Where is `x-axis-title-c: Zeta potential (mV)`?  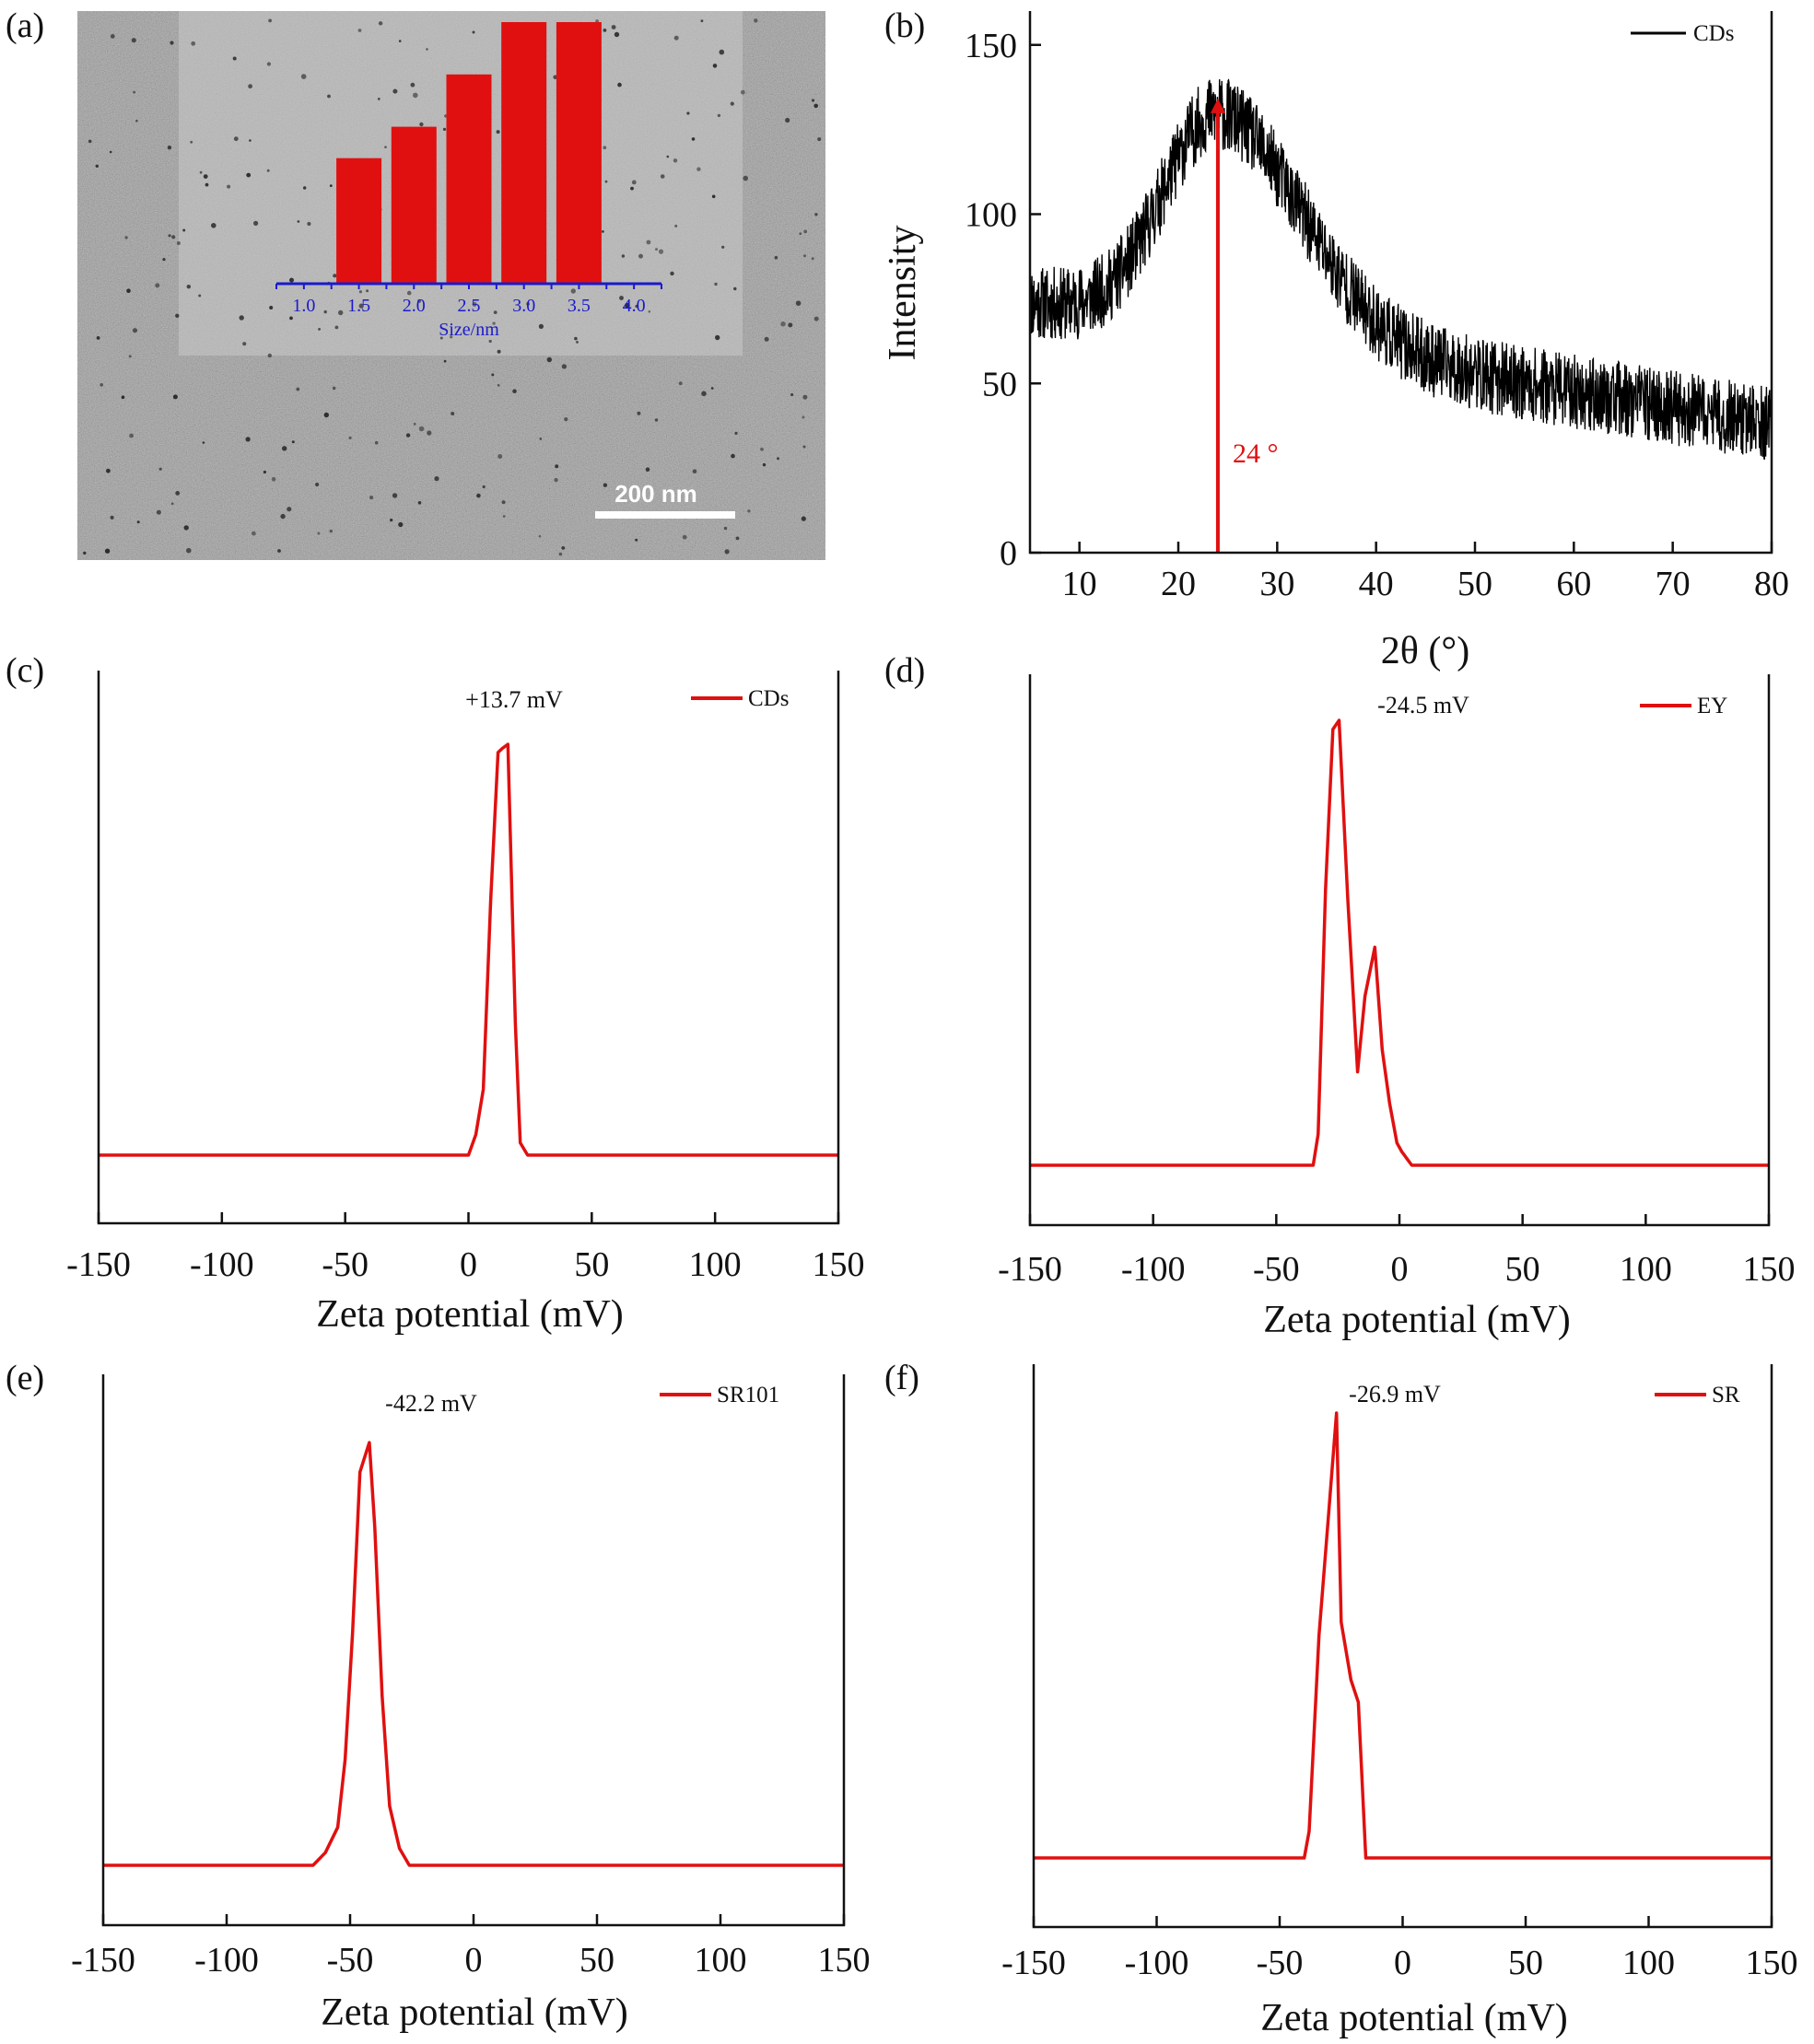
x-axis-title-c: Zeta potential (mV) is located at coordinates (470, 1315).